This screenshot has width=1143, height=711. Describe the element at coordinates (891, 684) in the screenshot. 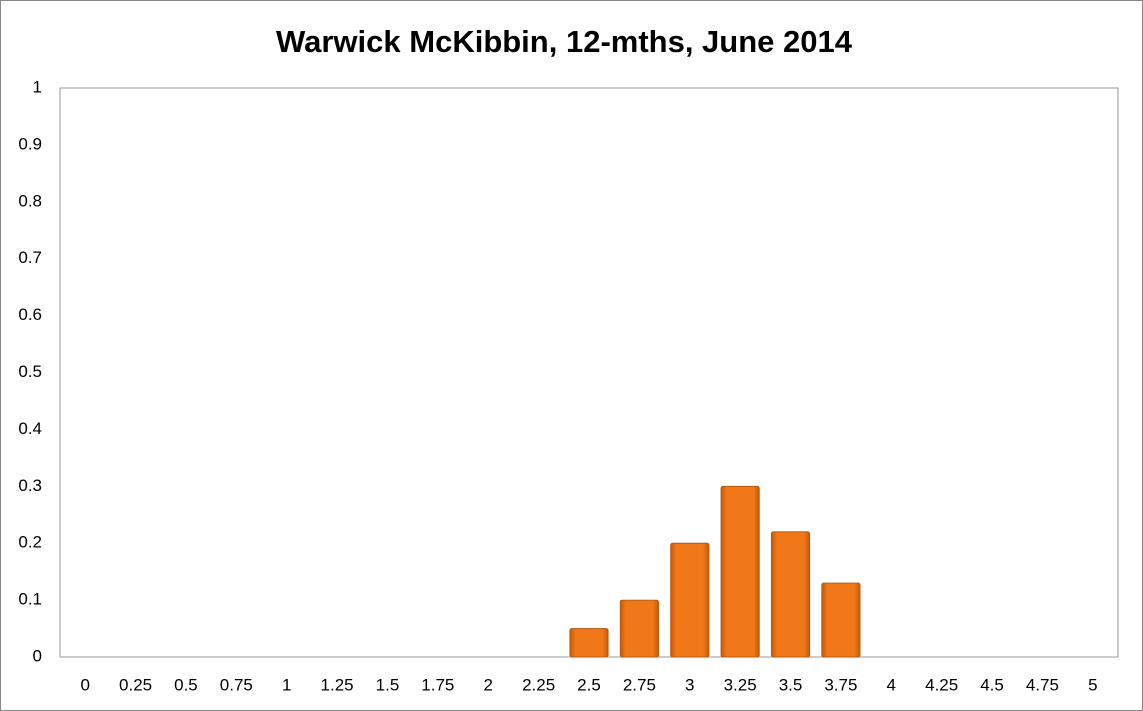

I see `x-tick-label: 4` at that location.